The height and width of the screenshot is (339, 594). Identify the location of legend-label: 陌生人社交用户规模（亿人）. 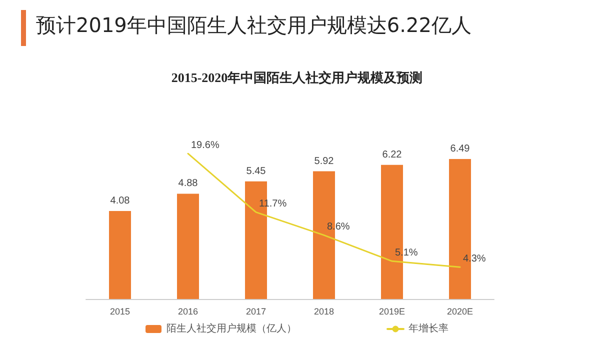
(231, 328).